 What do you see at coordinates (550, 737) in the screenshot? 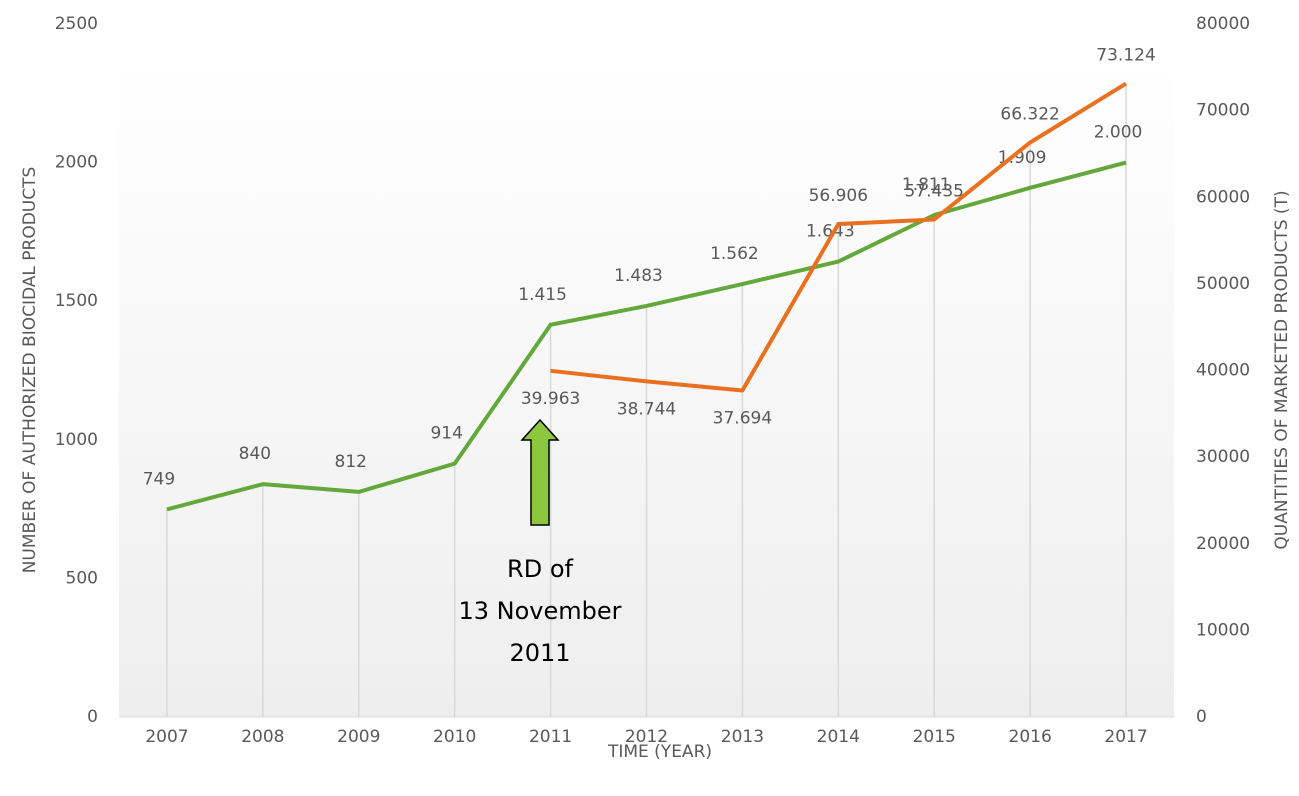
I see `x-tick-label: 2011` at bounding box center [550, 737].